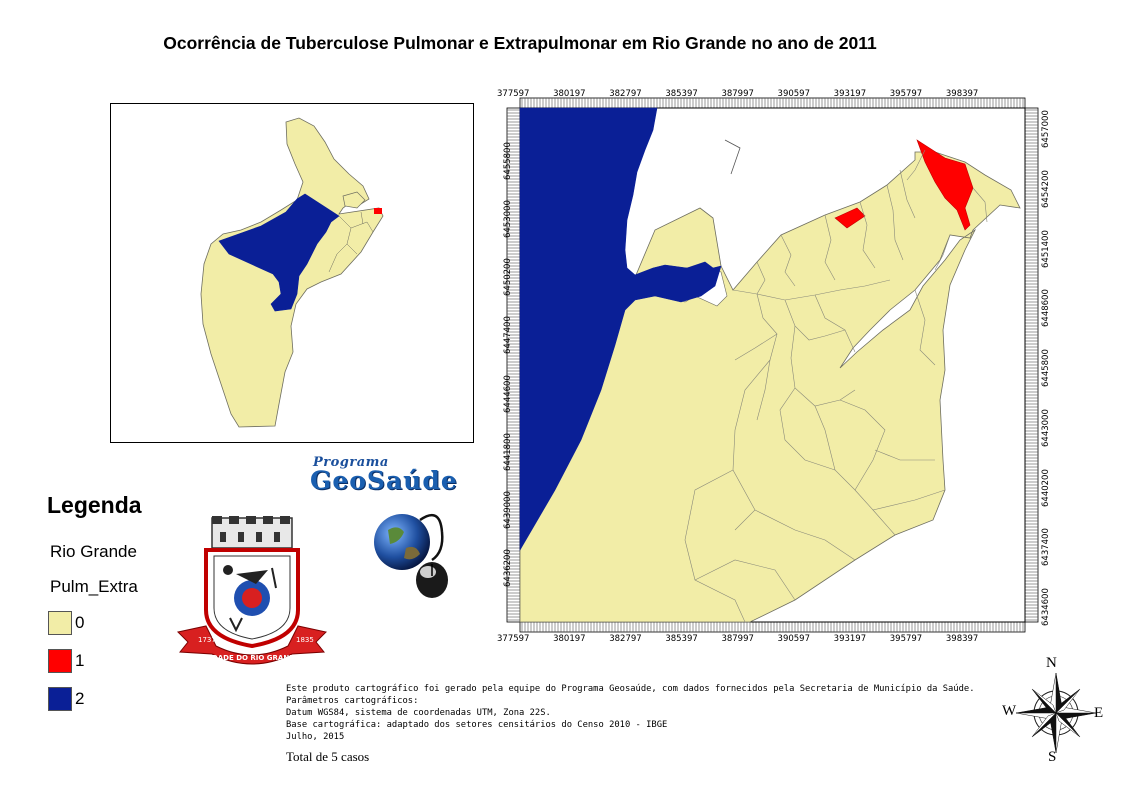 The height and width of the screenshot is (794, 1122). Describe the element at coordinates (793, 94) in the screenshot. I see `x-tick-label-top: 390597` at that location.